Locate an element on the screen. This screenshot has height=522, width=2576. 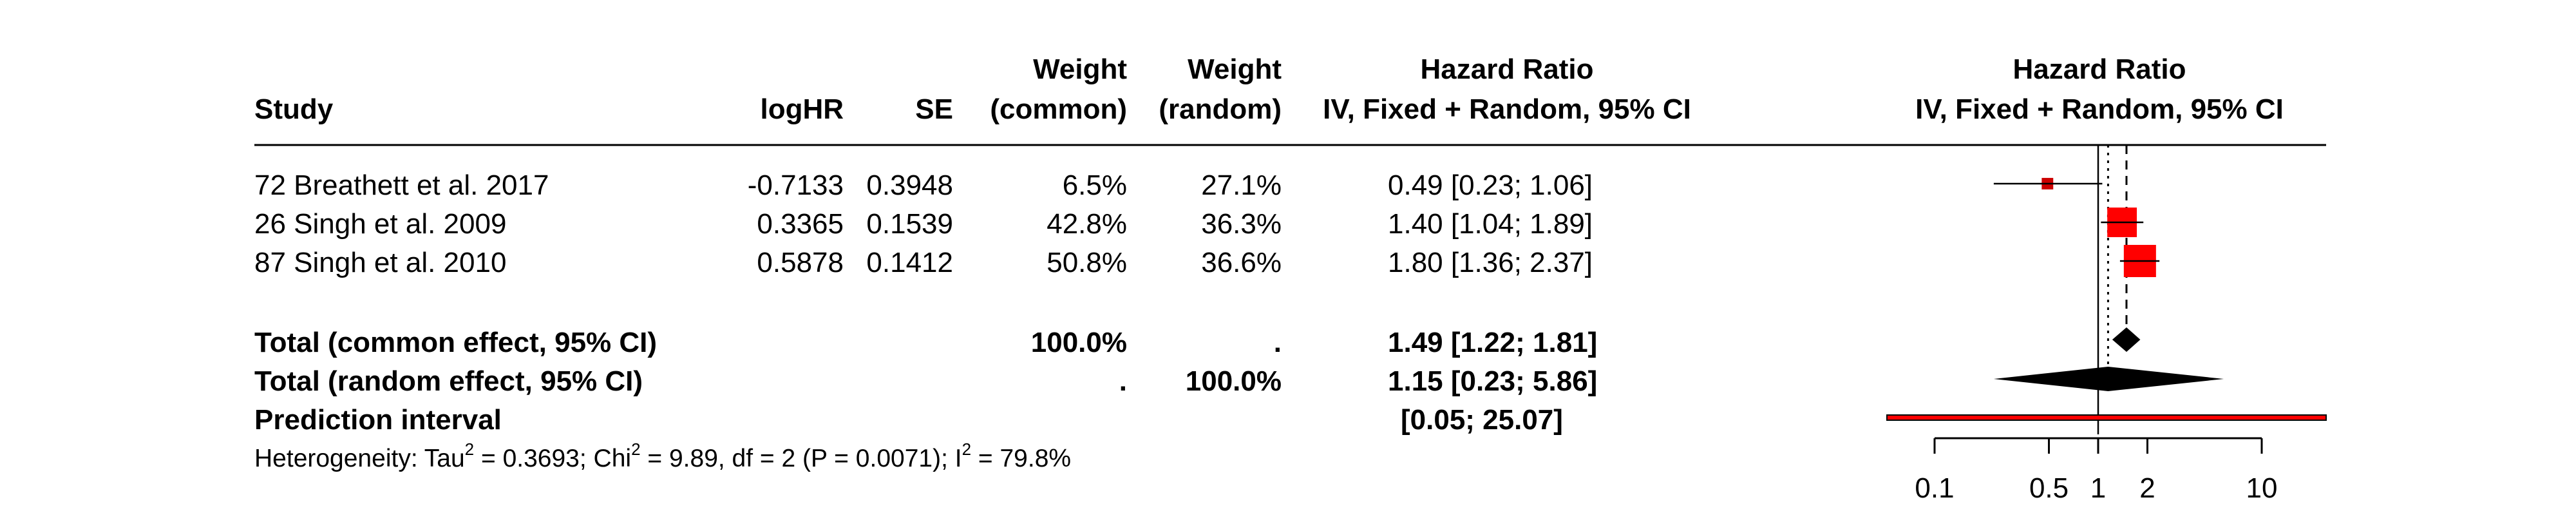
header-se: SE is located at coordinates (934, 109).